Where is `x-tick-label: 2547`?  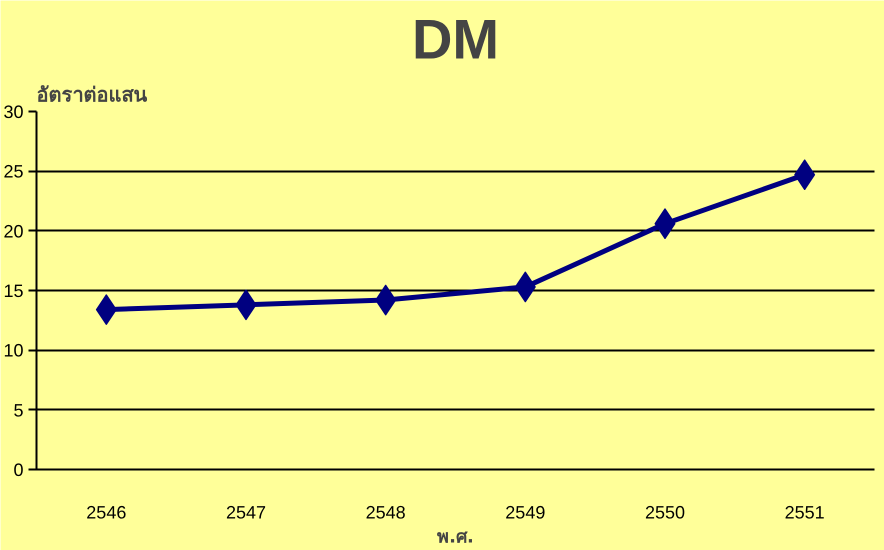
x-tick-label: 2547 is located at coordinates (246, 512).